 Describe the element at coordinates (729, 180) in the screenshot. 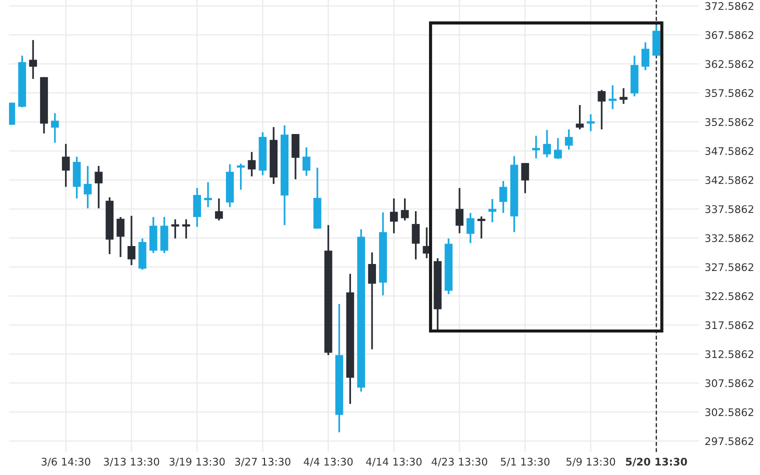

I see `y-tick-label: 342.5862` at that location.